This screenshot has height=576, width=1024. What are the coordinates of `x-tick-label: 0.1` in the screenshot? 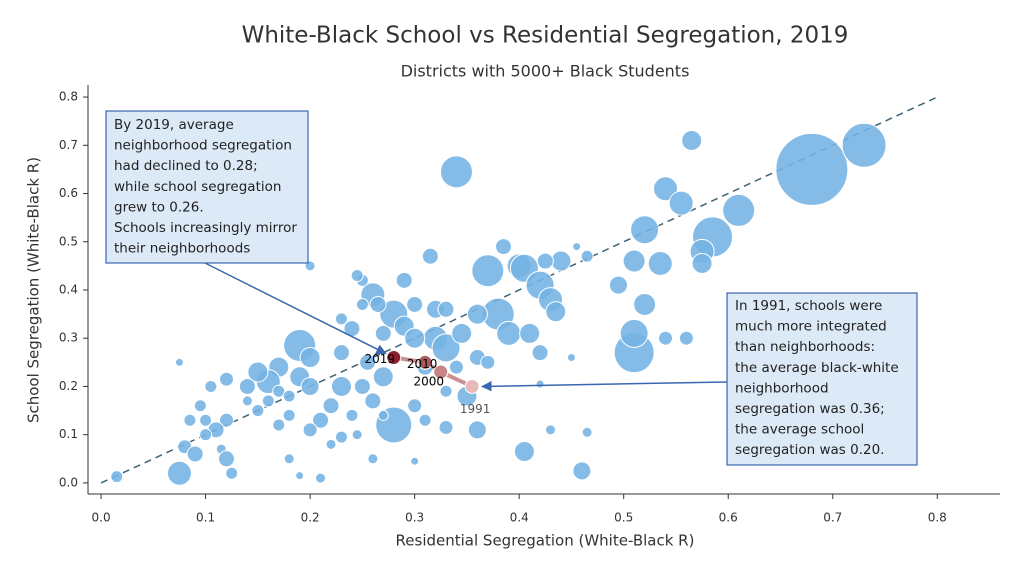 It's located at (205, 518).